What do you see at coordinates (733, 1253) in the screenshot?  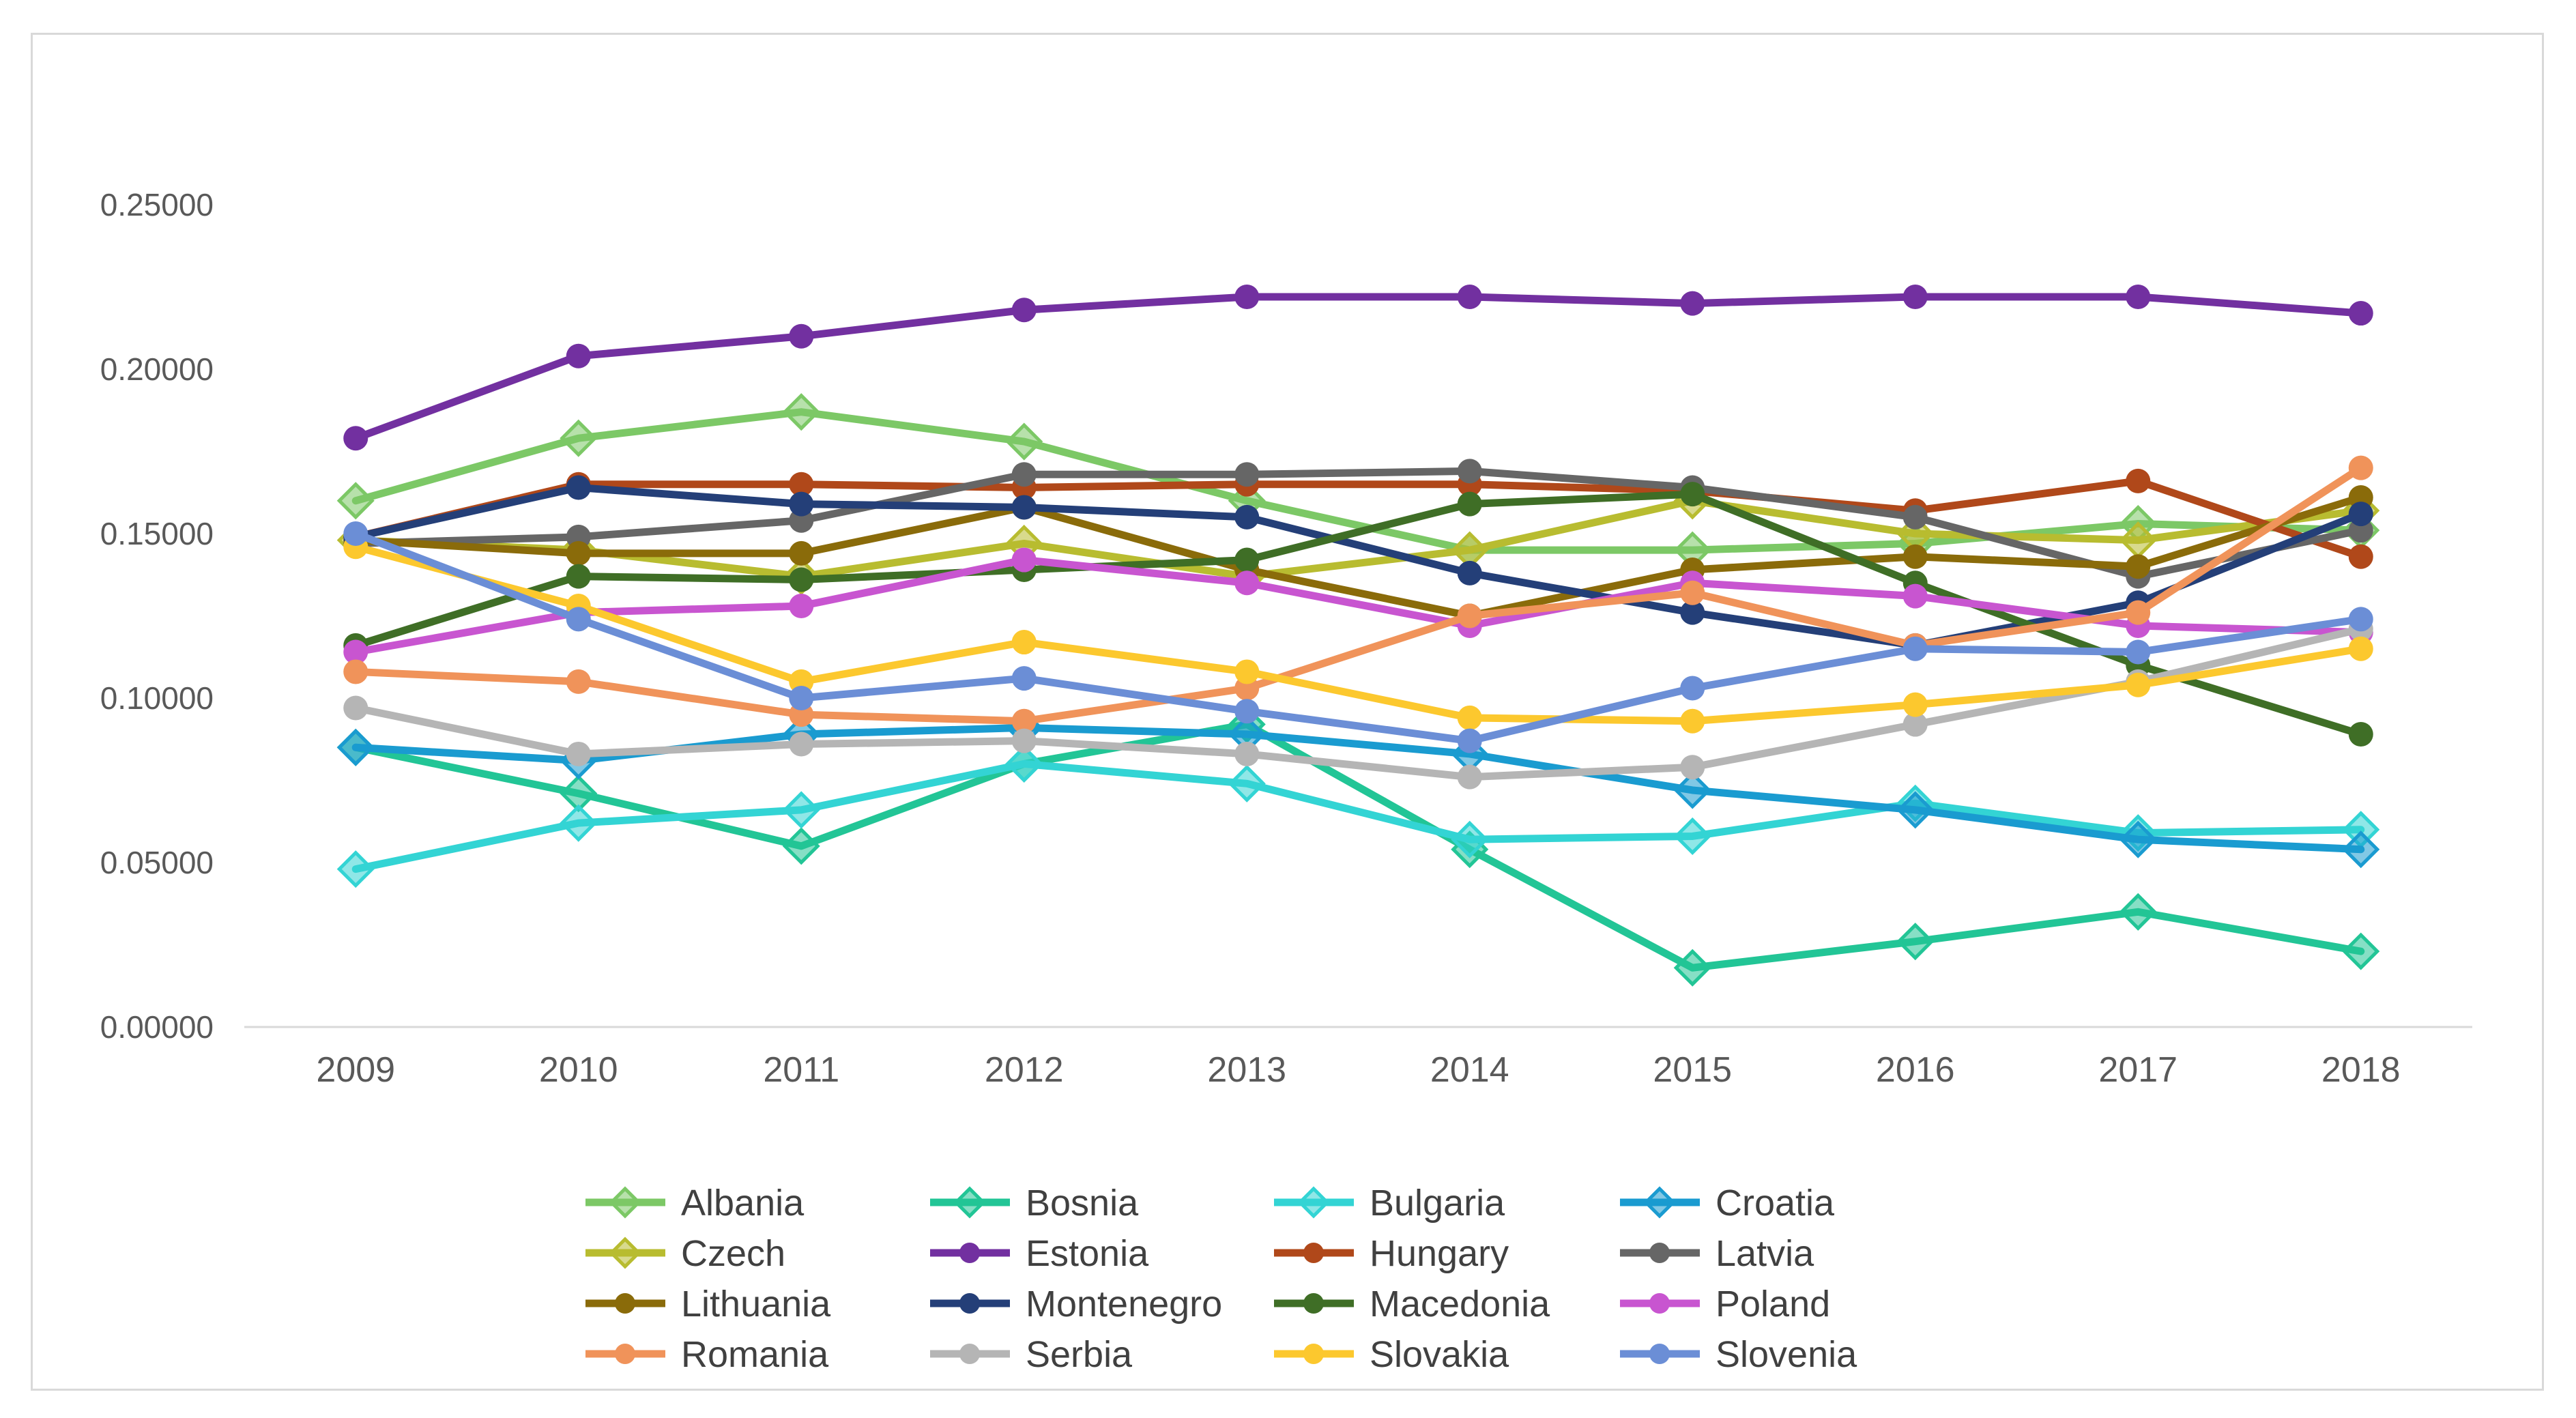 I see `legend-label: Czech` at bounding box center [733, 1253].